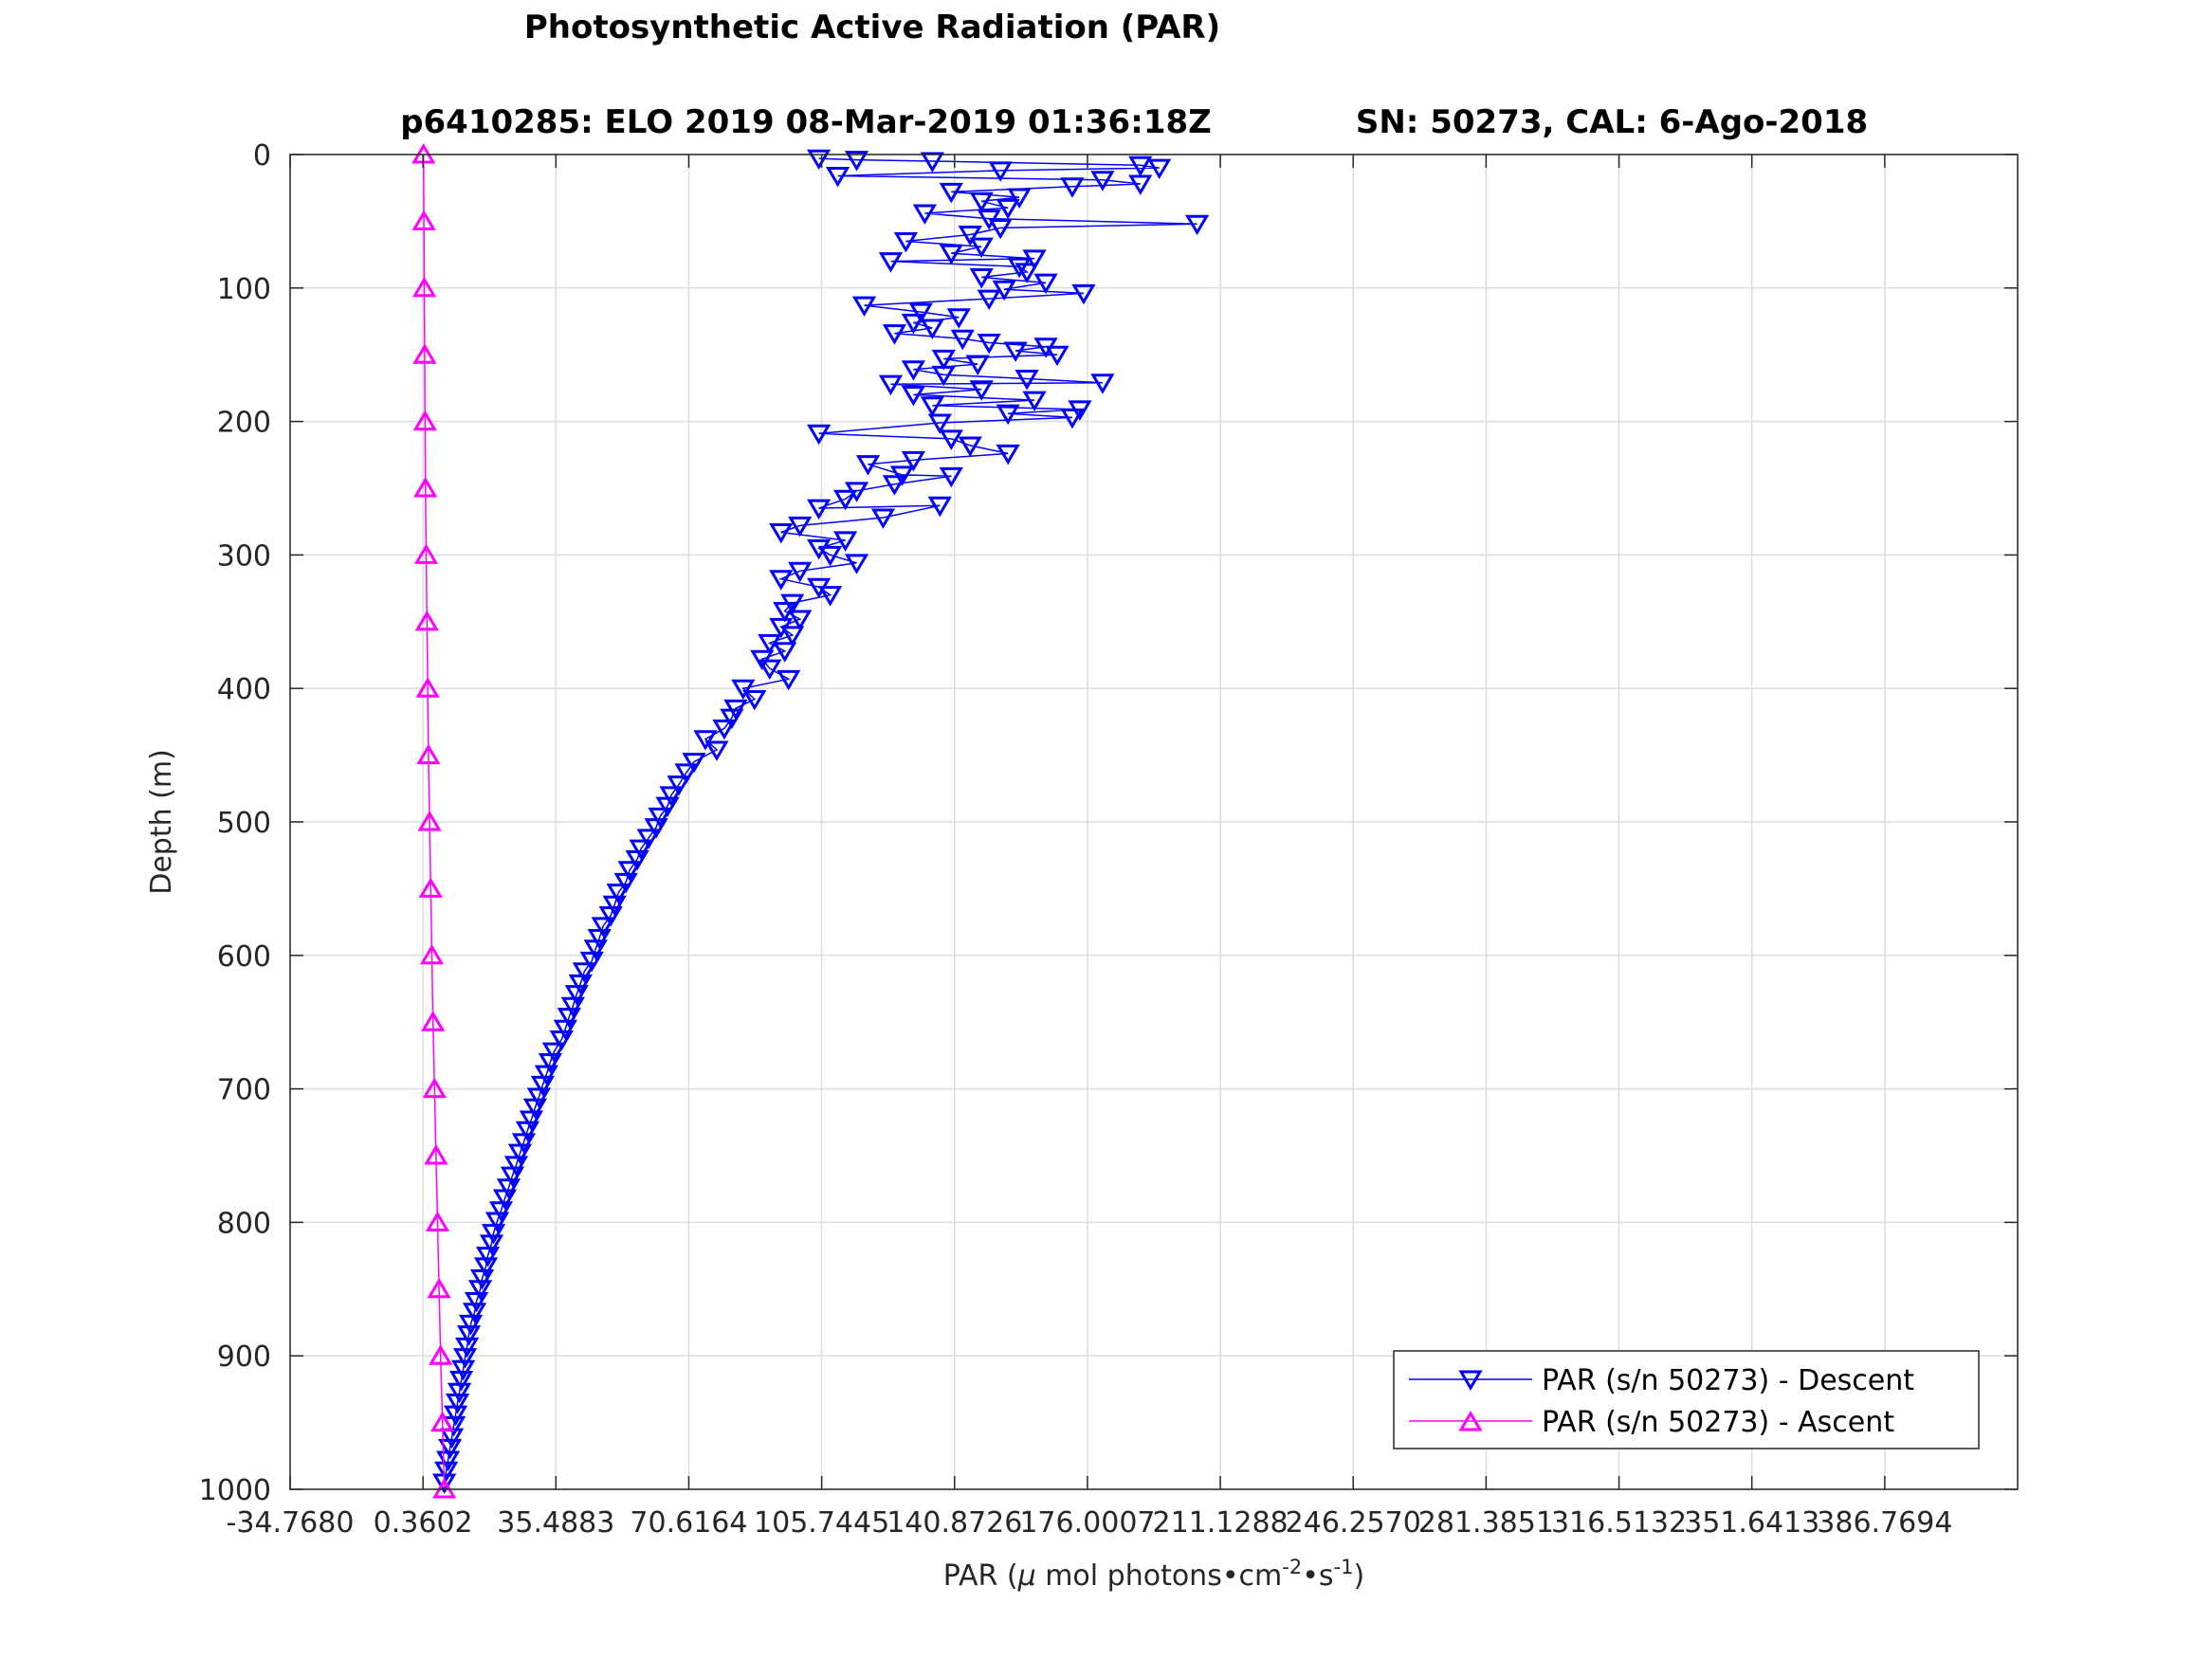 Image resolution: width=2212 pixels, height=1659 pixels. What do you see at coordinates (244, 289) in the screenshot?
I see `y-tick-label: 100` at bounding box center [244, 289].